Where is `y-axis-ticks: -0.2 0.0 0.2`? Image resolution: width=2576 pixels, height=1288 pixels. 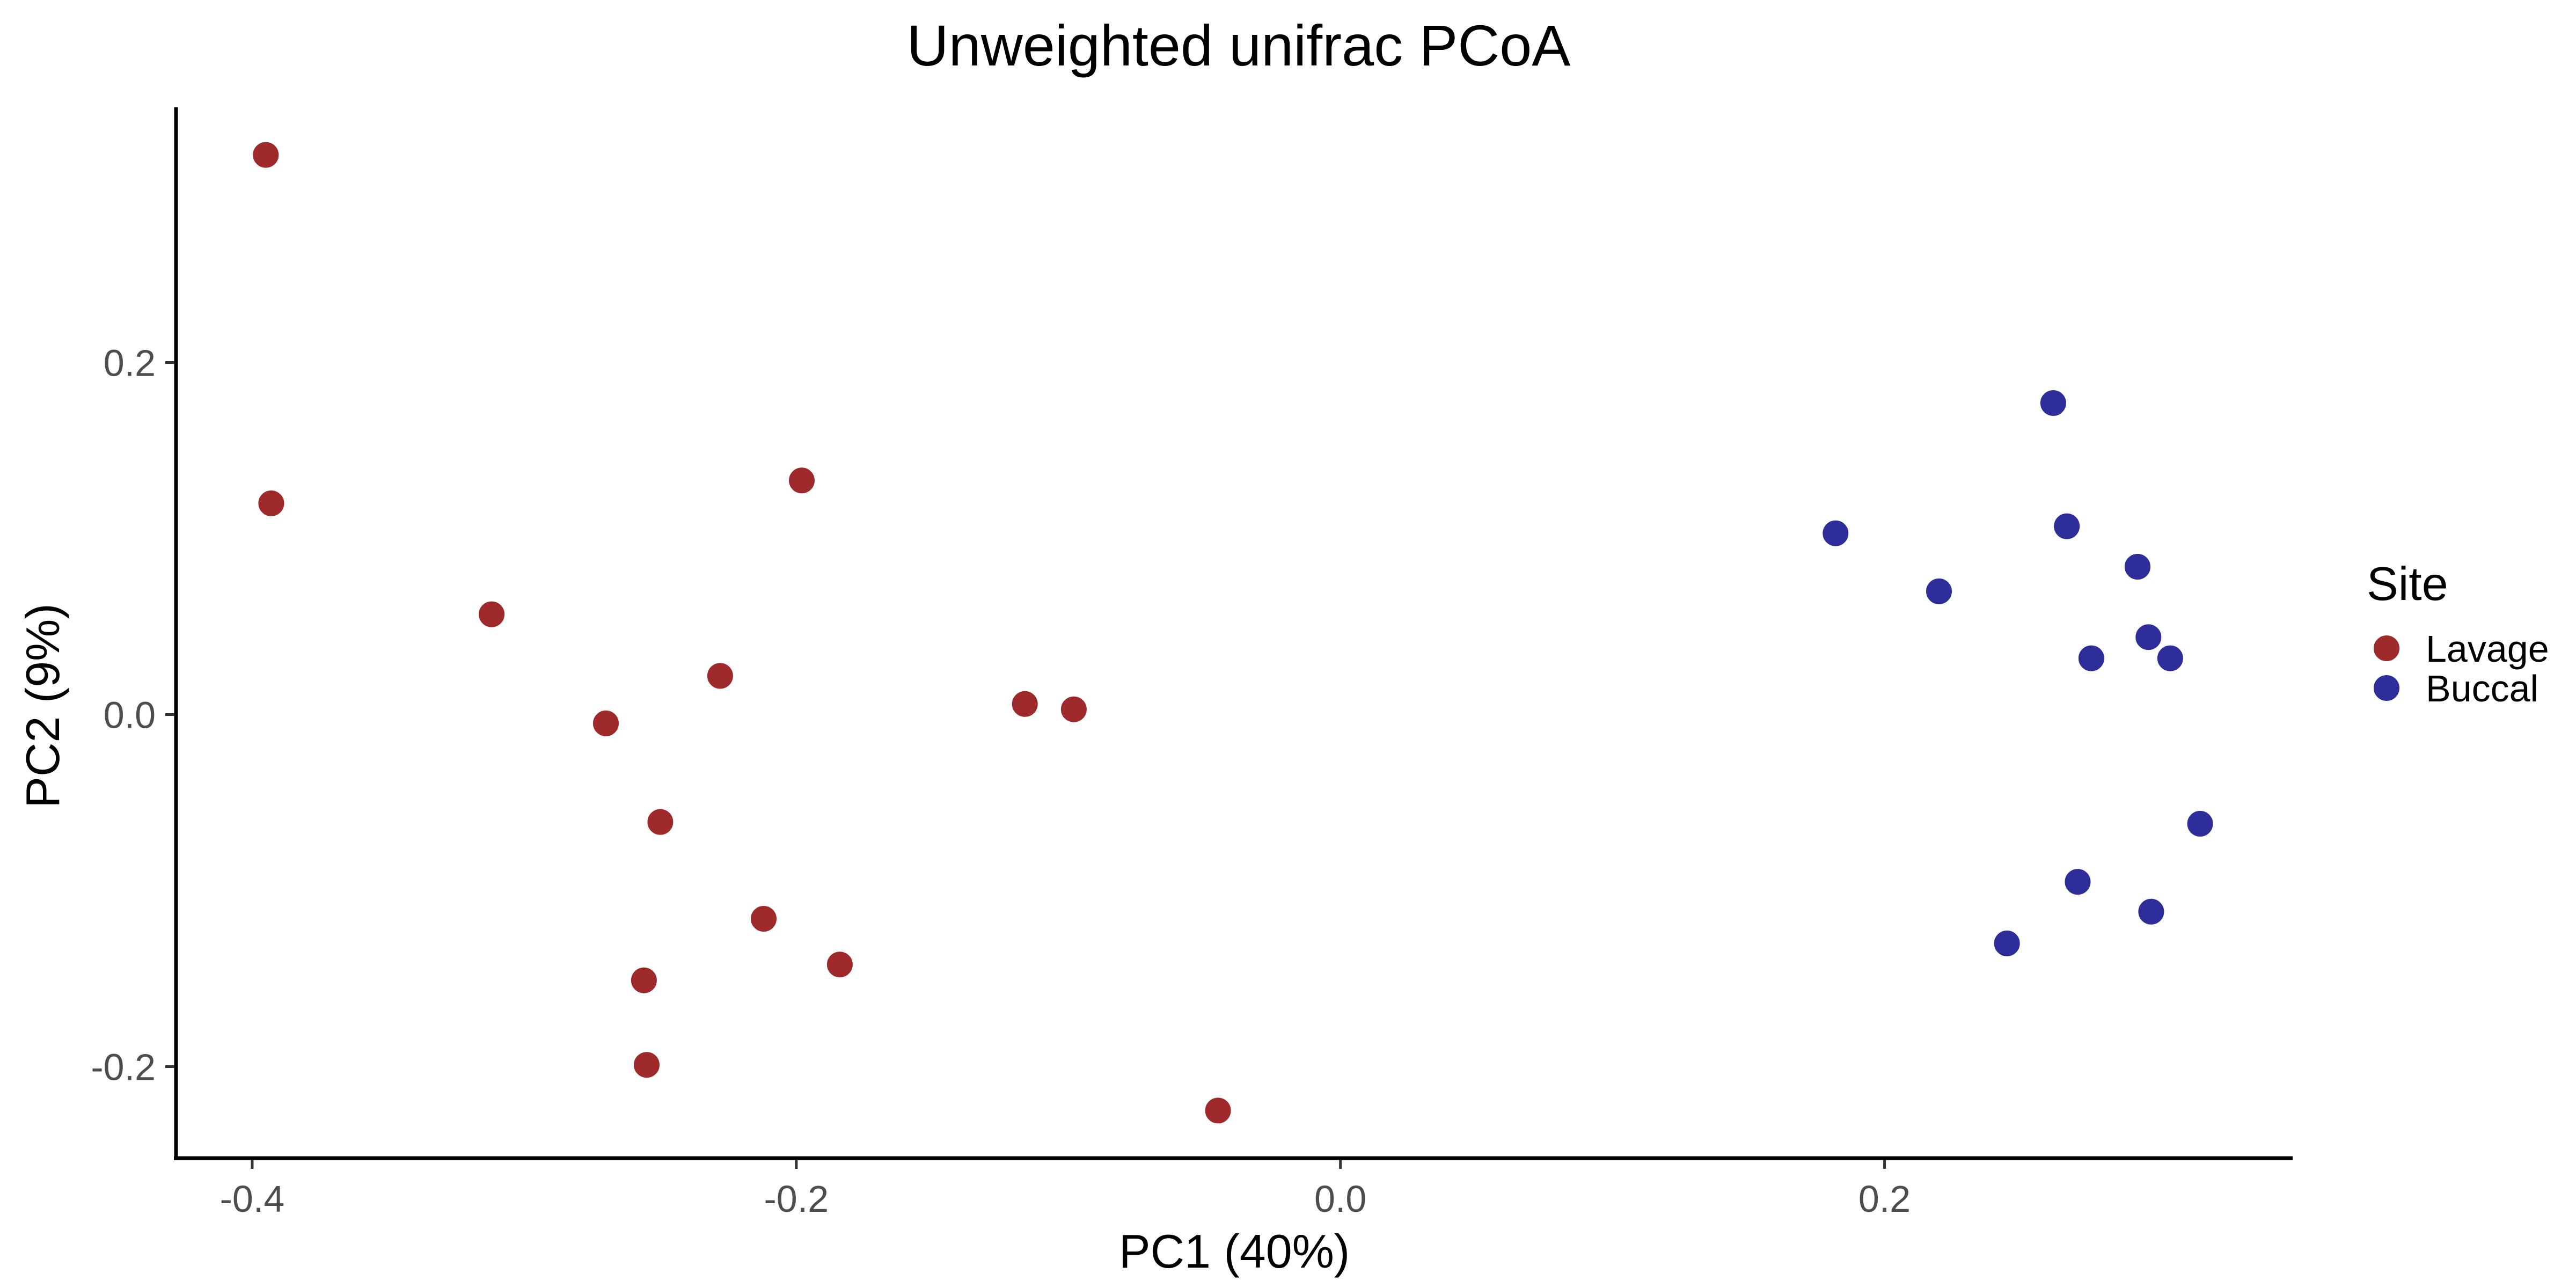 y-axis-ticks: -0.2 0.0 0.2 is located at coordinates (132, 715).